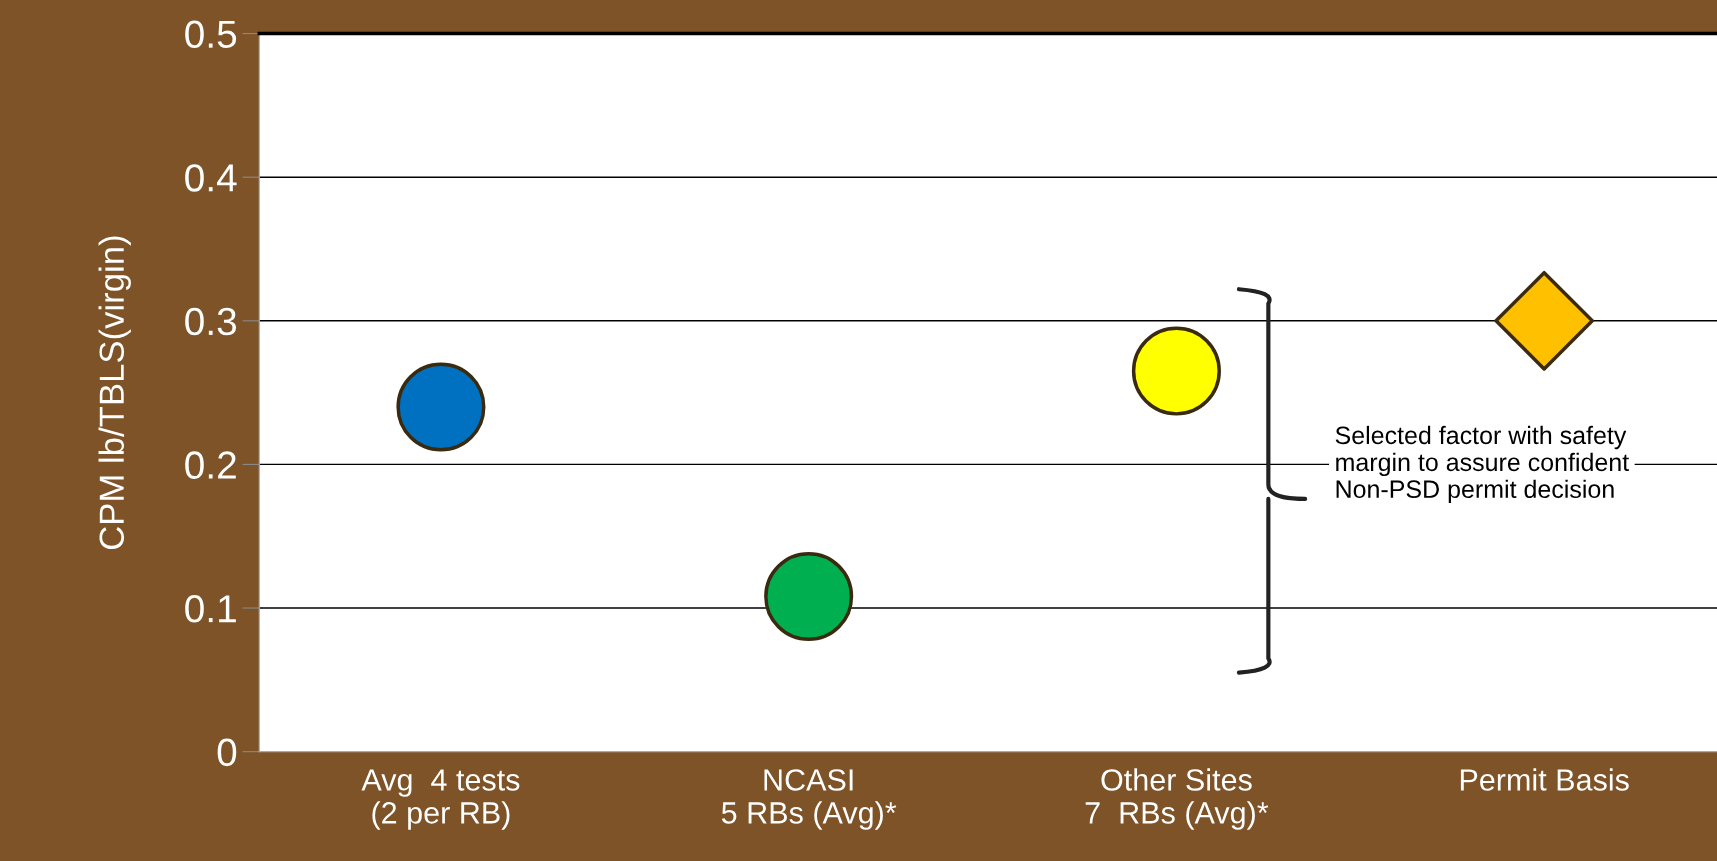 The image size is (1717, 861). What do you see at coordinates (211, 321) in the screenshot?
I see `y-tick-label: 0.3` at bounding box center [211, 321].